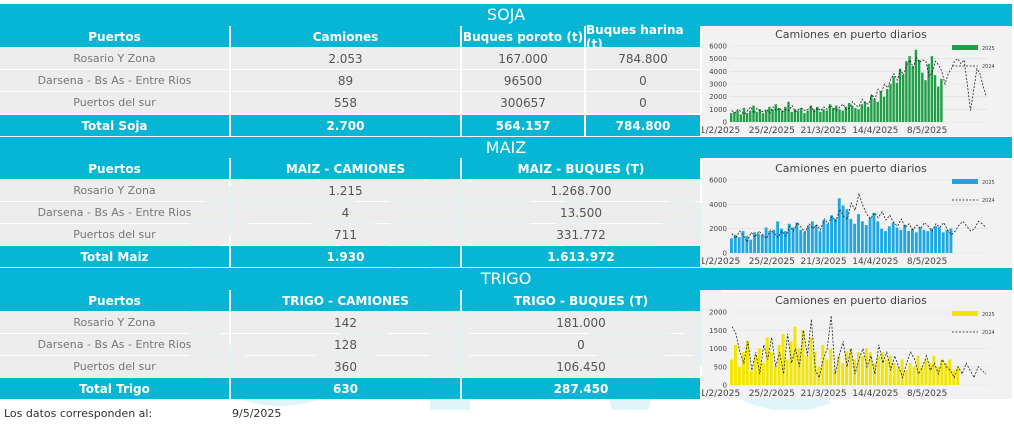 This screenshot has width=1014, height=430. I want to click on soja-header-camiones: Camiones, so click(345, 36).